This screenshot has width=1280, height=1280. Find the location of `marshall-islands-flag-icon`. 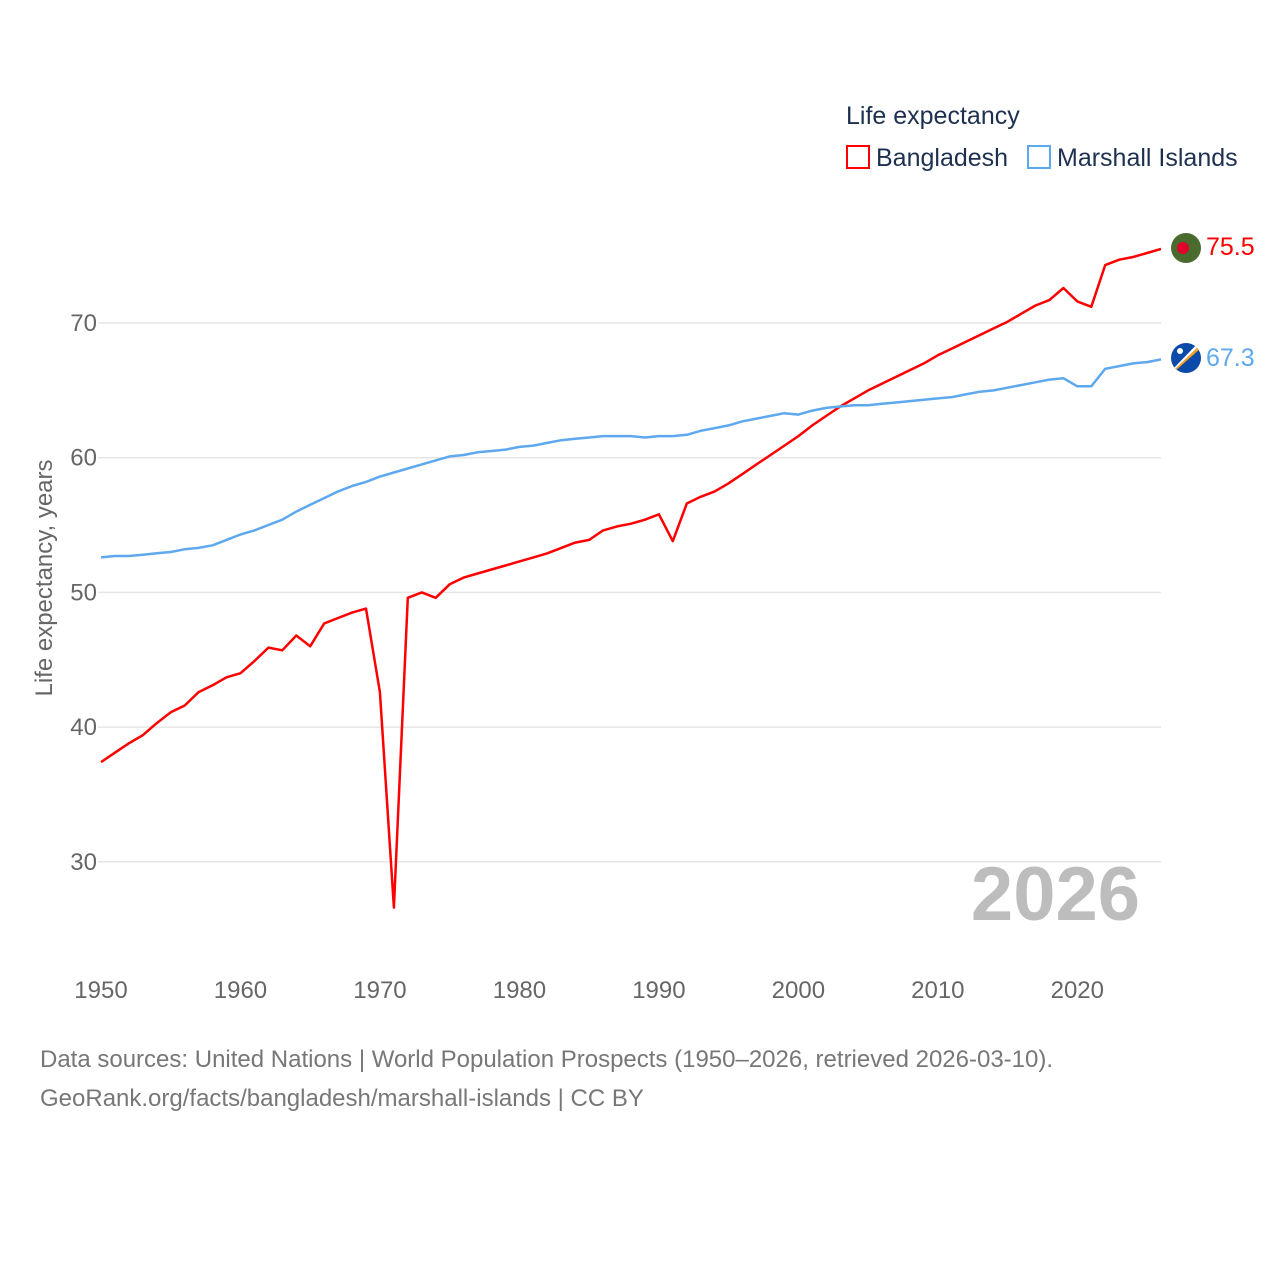

marshall-islands-flag-icon is located at coordinates (1186, 358).